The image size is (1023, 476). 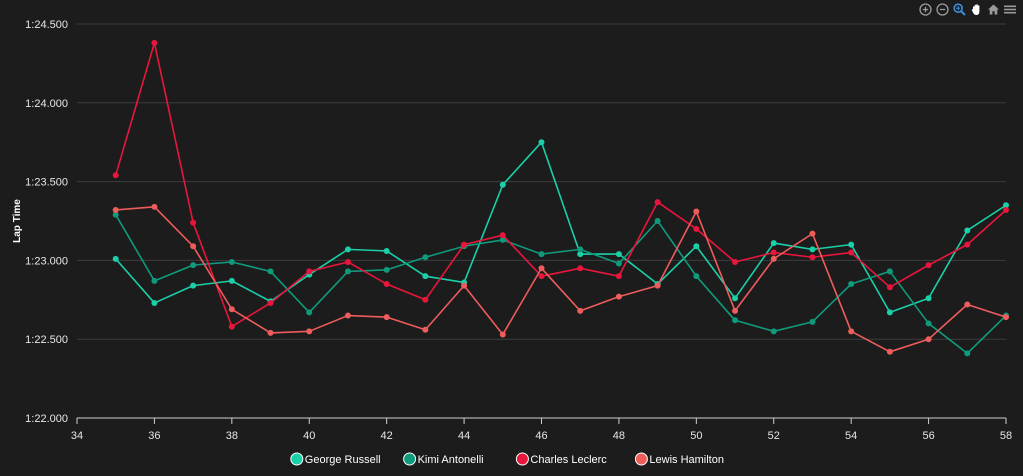 I want to click on legend-item: Charles Leclerc, so click(x=561, y=459).